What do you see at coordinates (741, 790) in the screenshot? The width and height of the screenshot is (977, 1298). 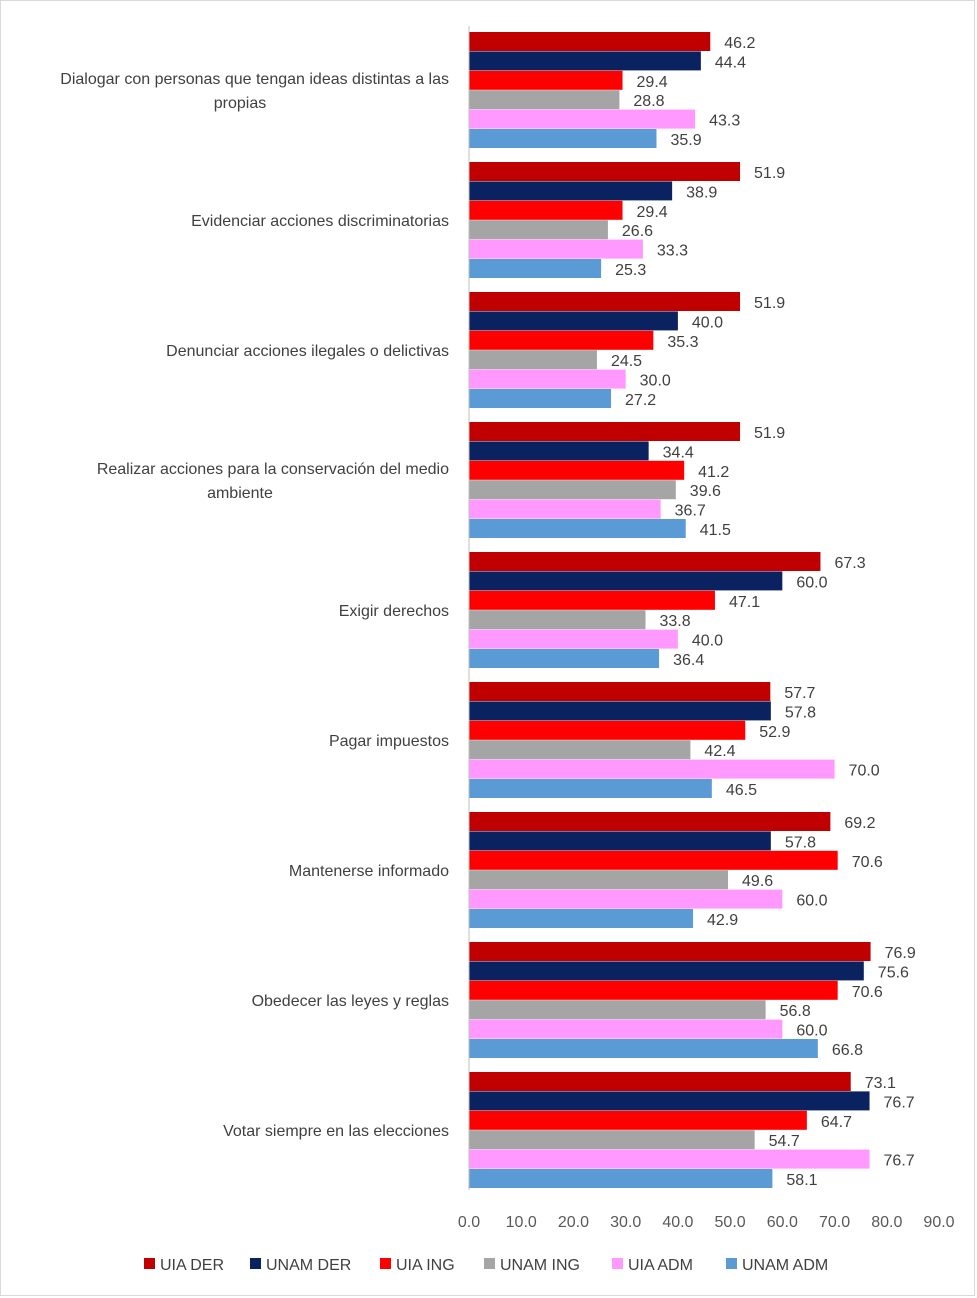 I see `data-label: 46.5` at bounding box center [741, 790].